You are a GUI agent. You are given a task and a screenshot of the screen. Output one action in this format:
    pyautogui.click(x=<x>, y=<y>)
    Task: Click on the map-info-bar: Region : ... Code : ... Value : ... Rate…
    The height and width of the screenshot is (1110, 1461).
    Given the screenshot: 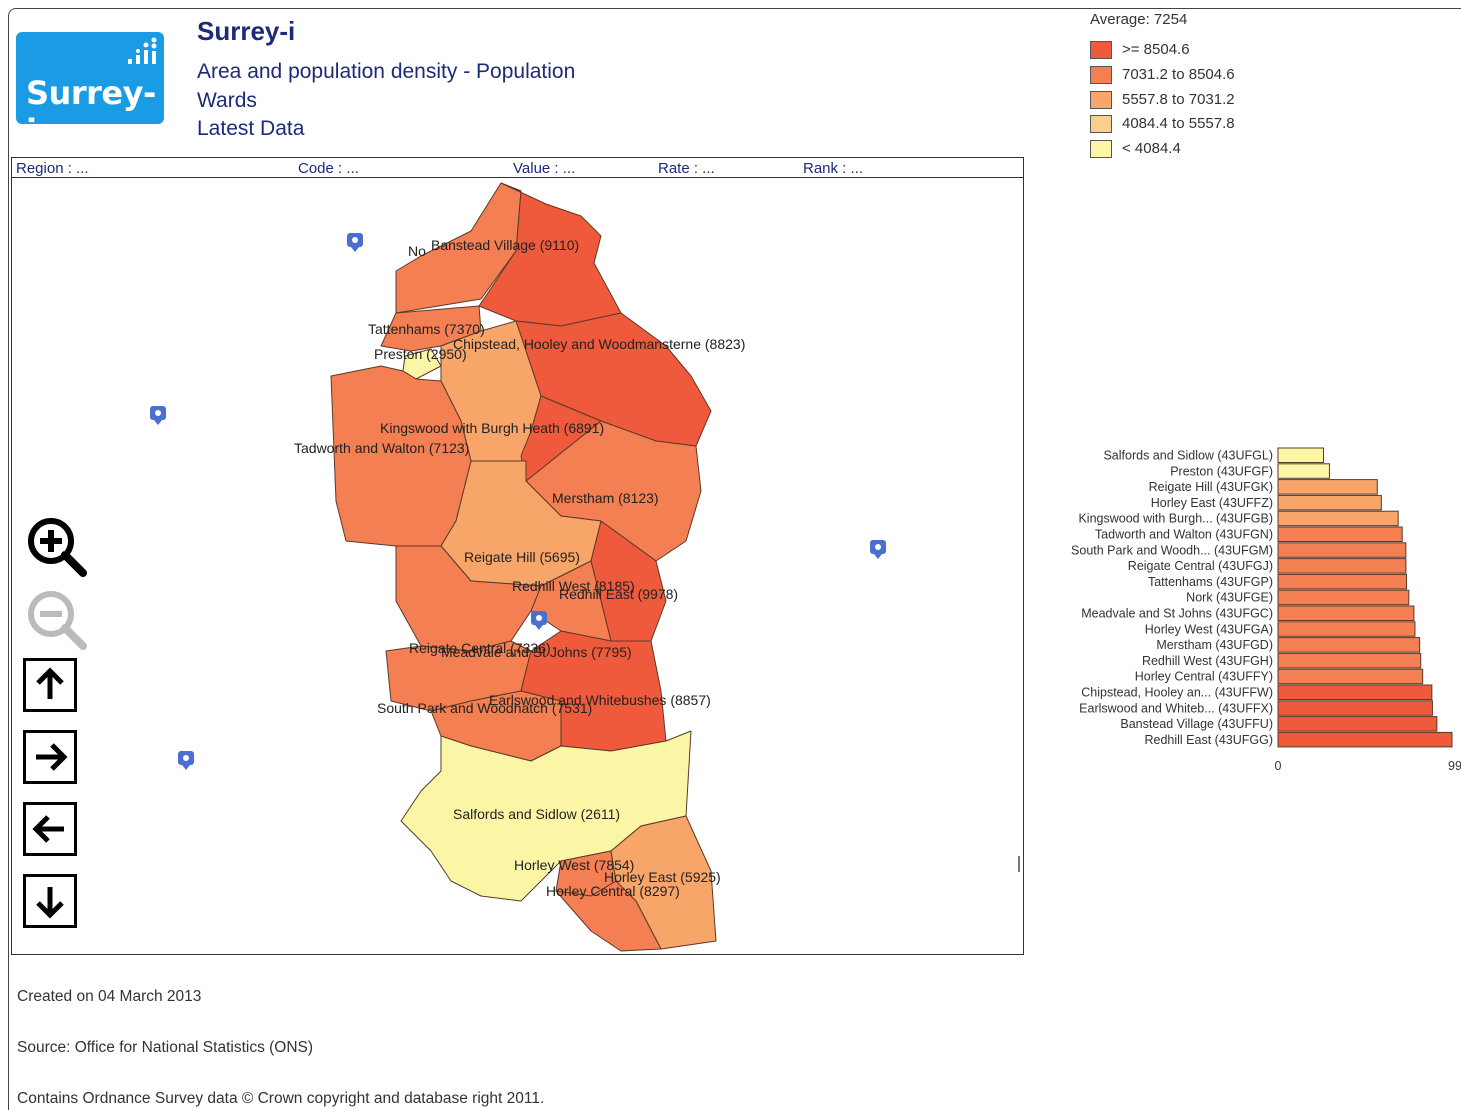 What is the action you would take?
    pyautogui.click(x=517, y=167)
    